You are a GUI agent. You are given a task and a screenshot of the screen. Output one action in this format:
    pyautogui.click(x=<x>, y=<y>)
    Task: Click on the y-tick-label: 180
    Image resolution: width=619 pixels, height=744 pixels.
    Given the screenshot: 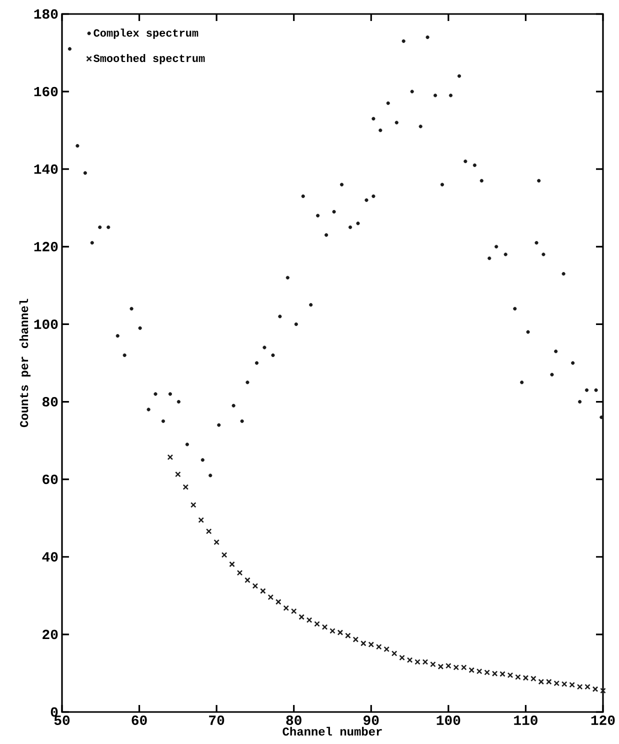 What is the action you would take?
    pyautogui.click(x=46, y=14)
    